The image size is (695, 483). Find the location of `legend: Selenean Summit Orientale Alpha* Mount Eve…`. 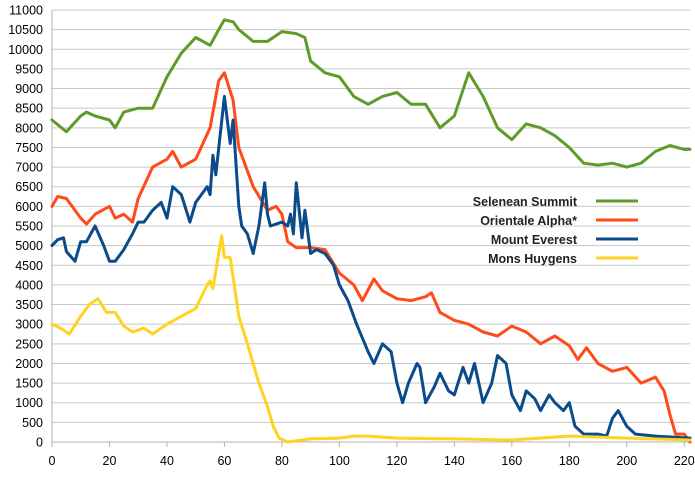

legend: Selenean Summit Orientale Alpha* Mount Eve… is located at coordinates (555, 230).